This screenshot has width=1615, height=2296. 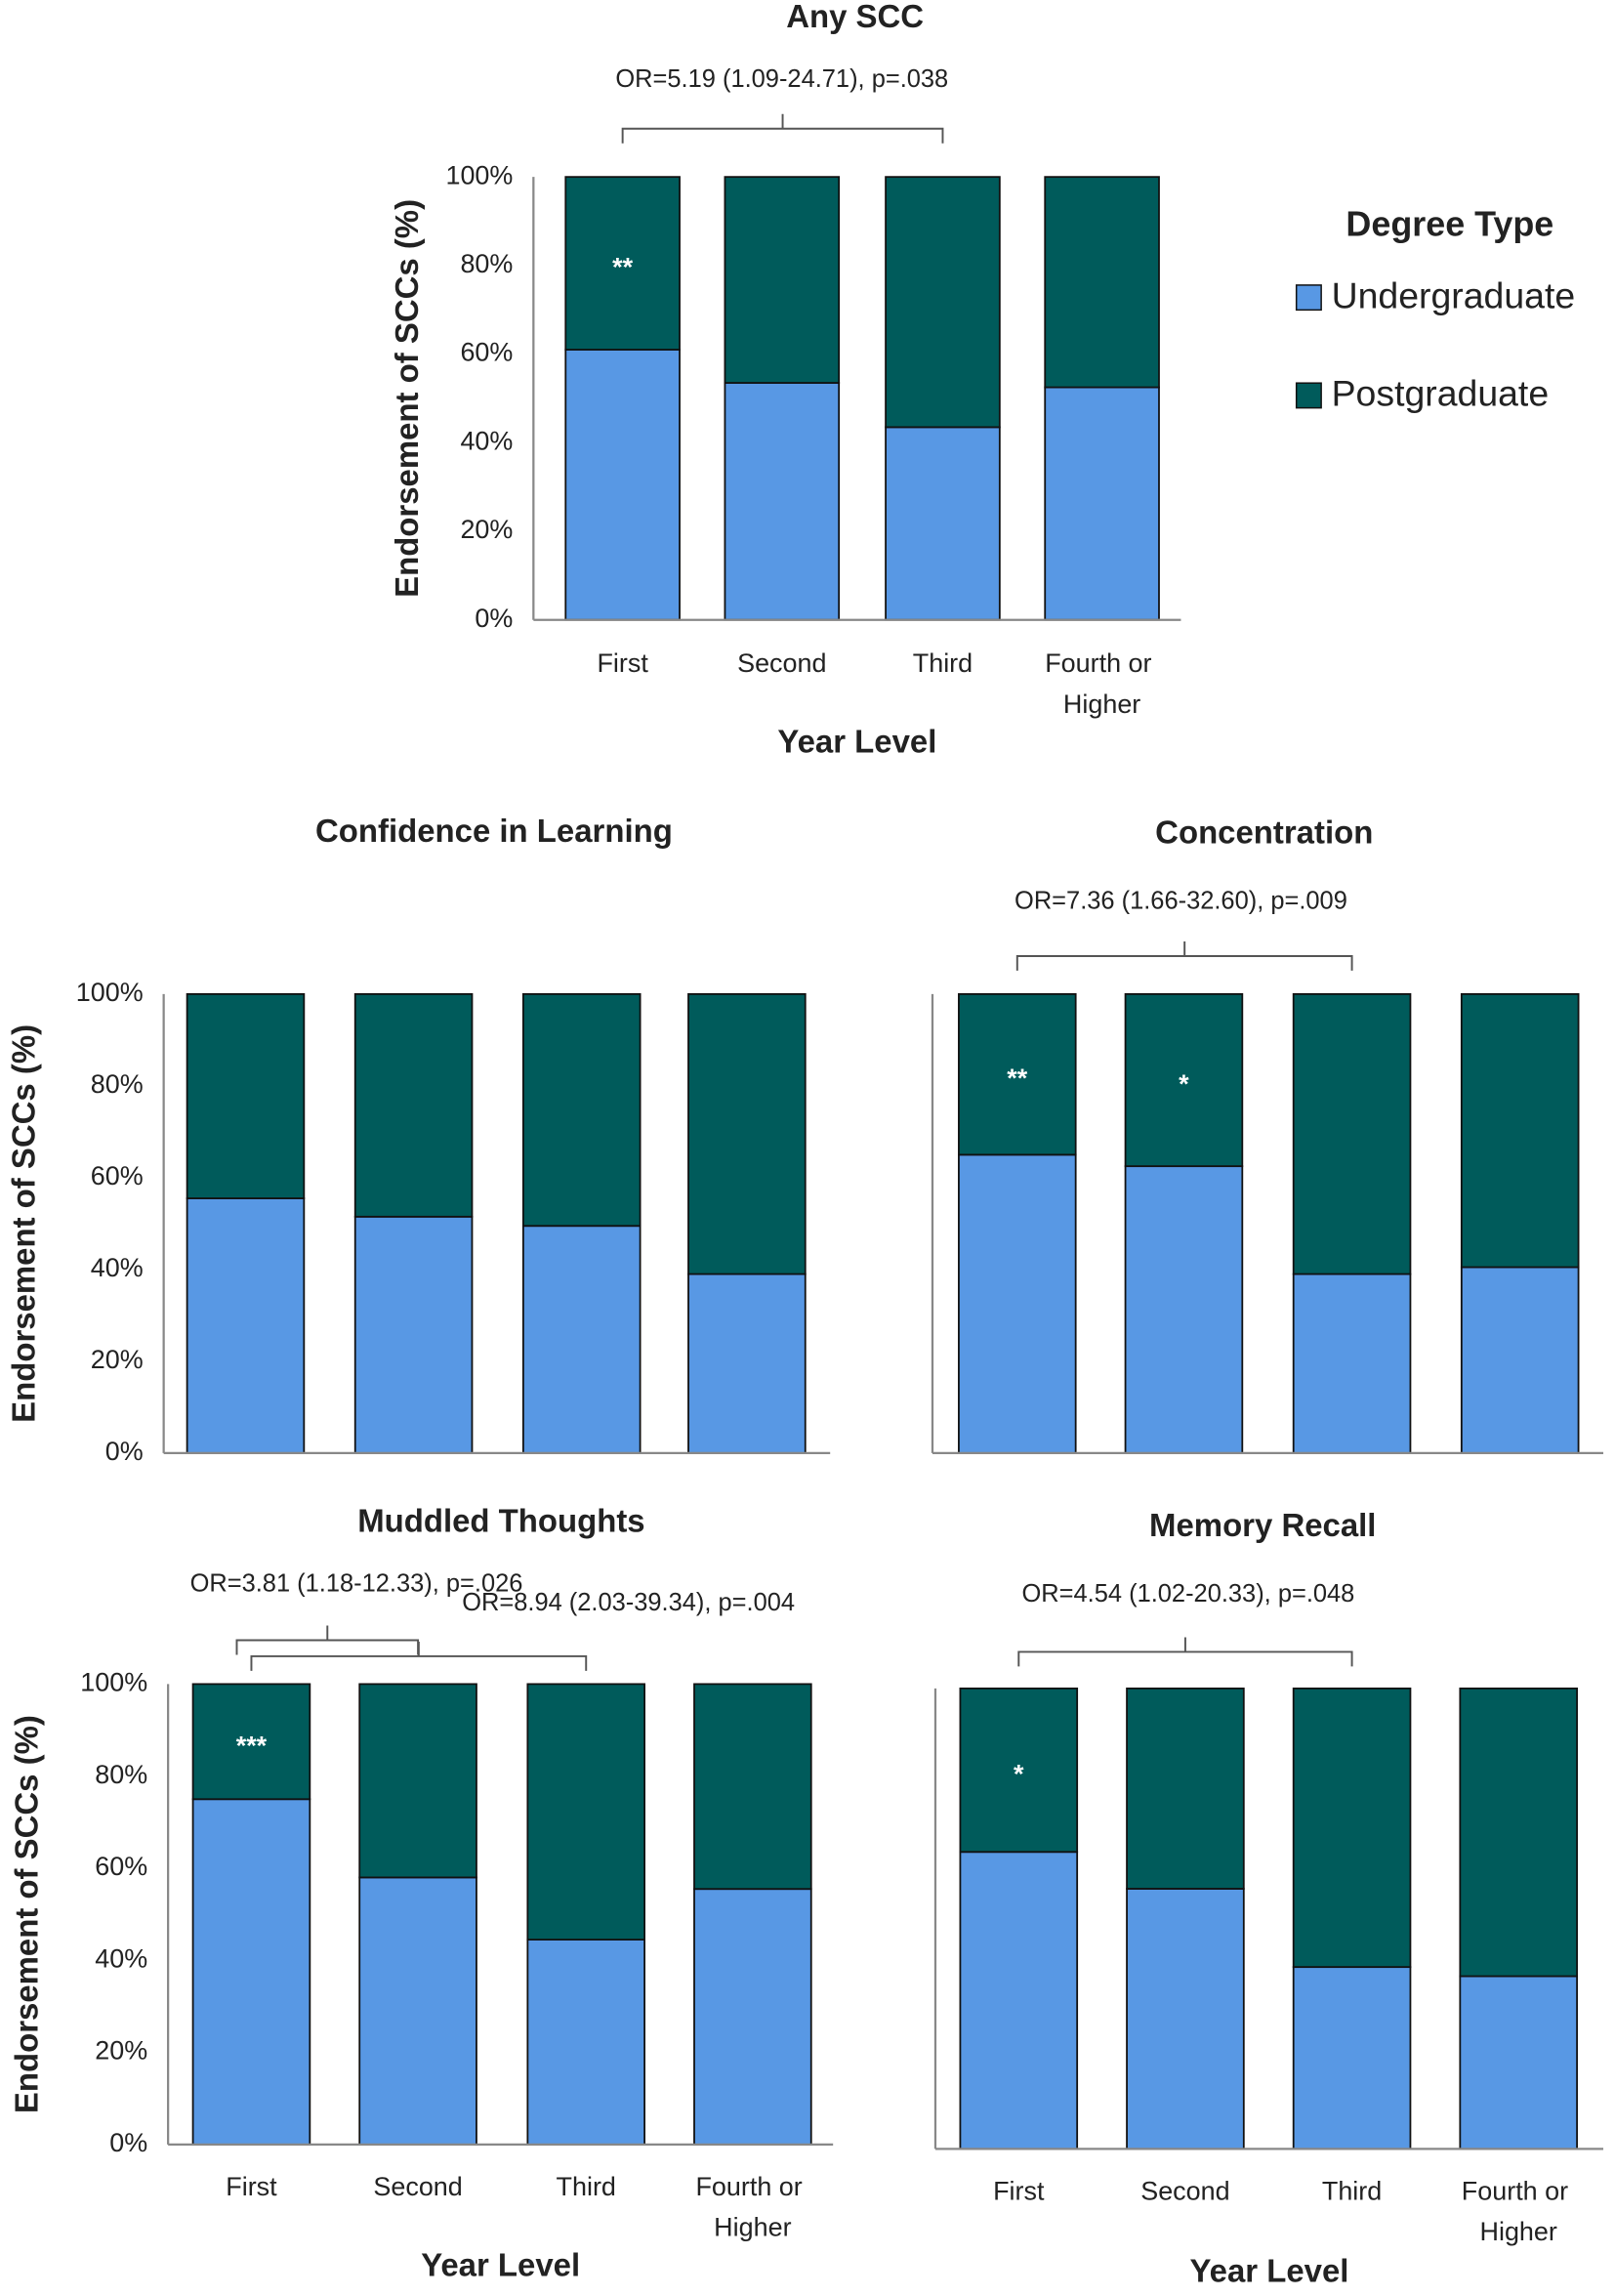 I want to click on chart-title: Muddled Thoughts, so click(x=501, y=1520).